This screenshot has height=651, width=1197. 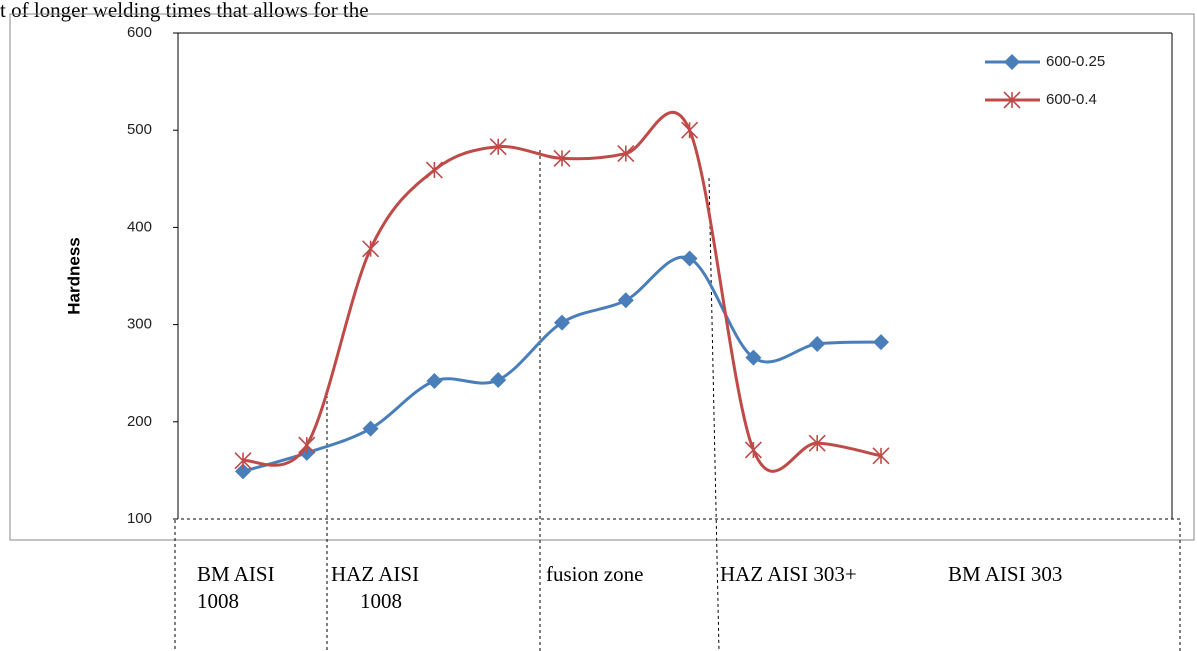 I want to click on y-tick-label: 500, so click(x=139, y=129).